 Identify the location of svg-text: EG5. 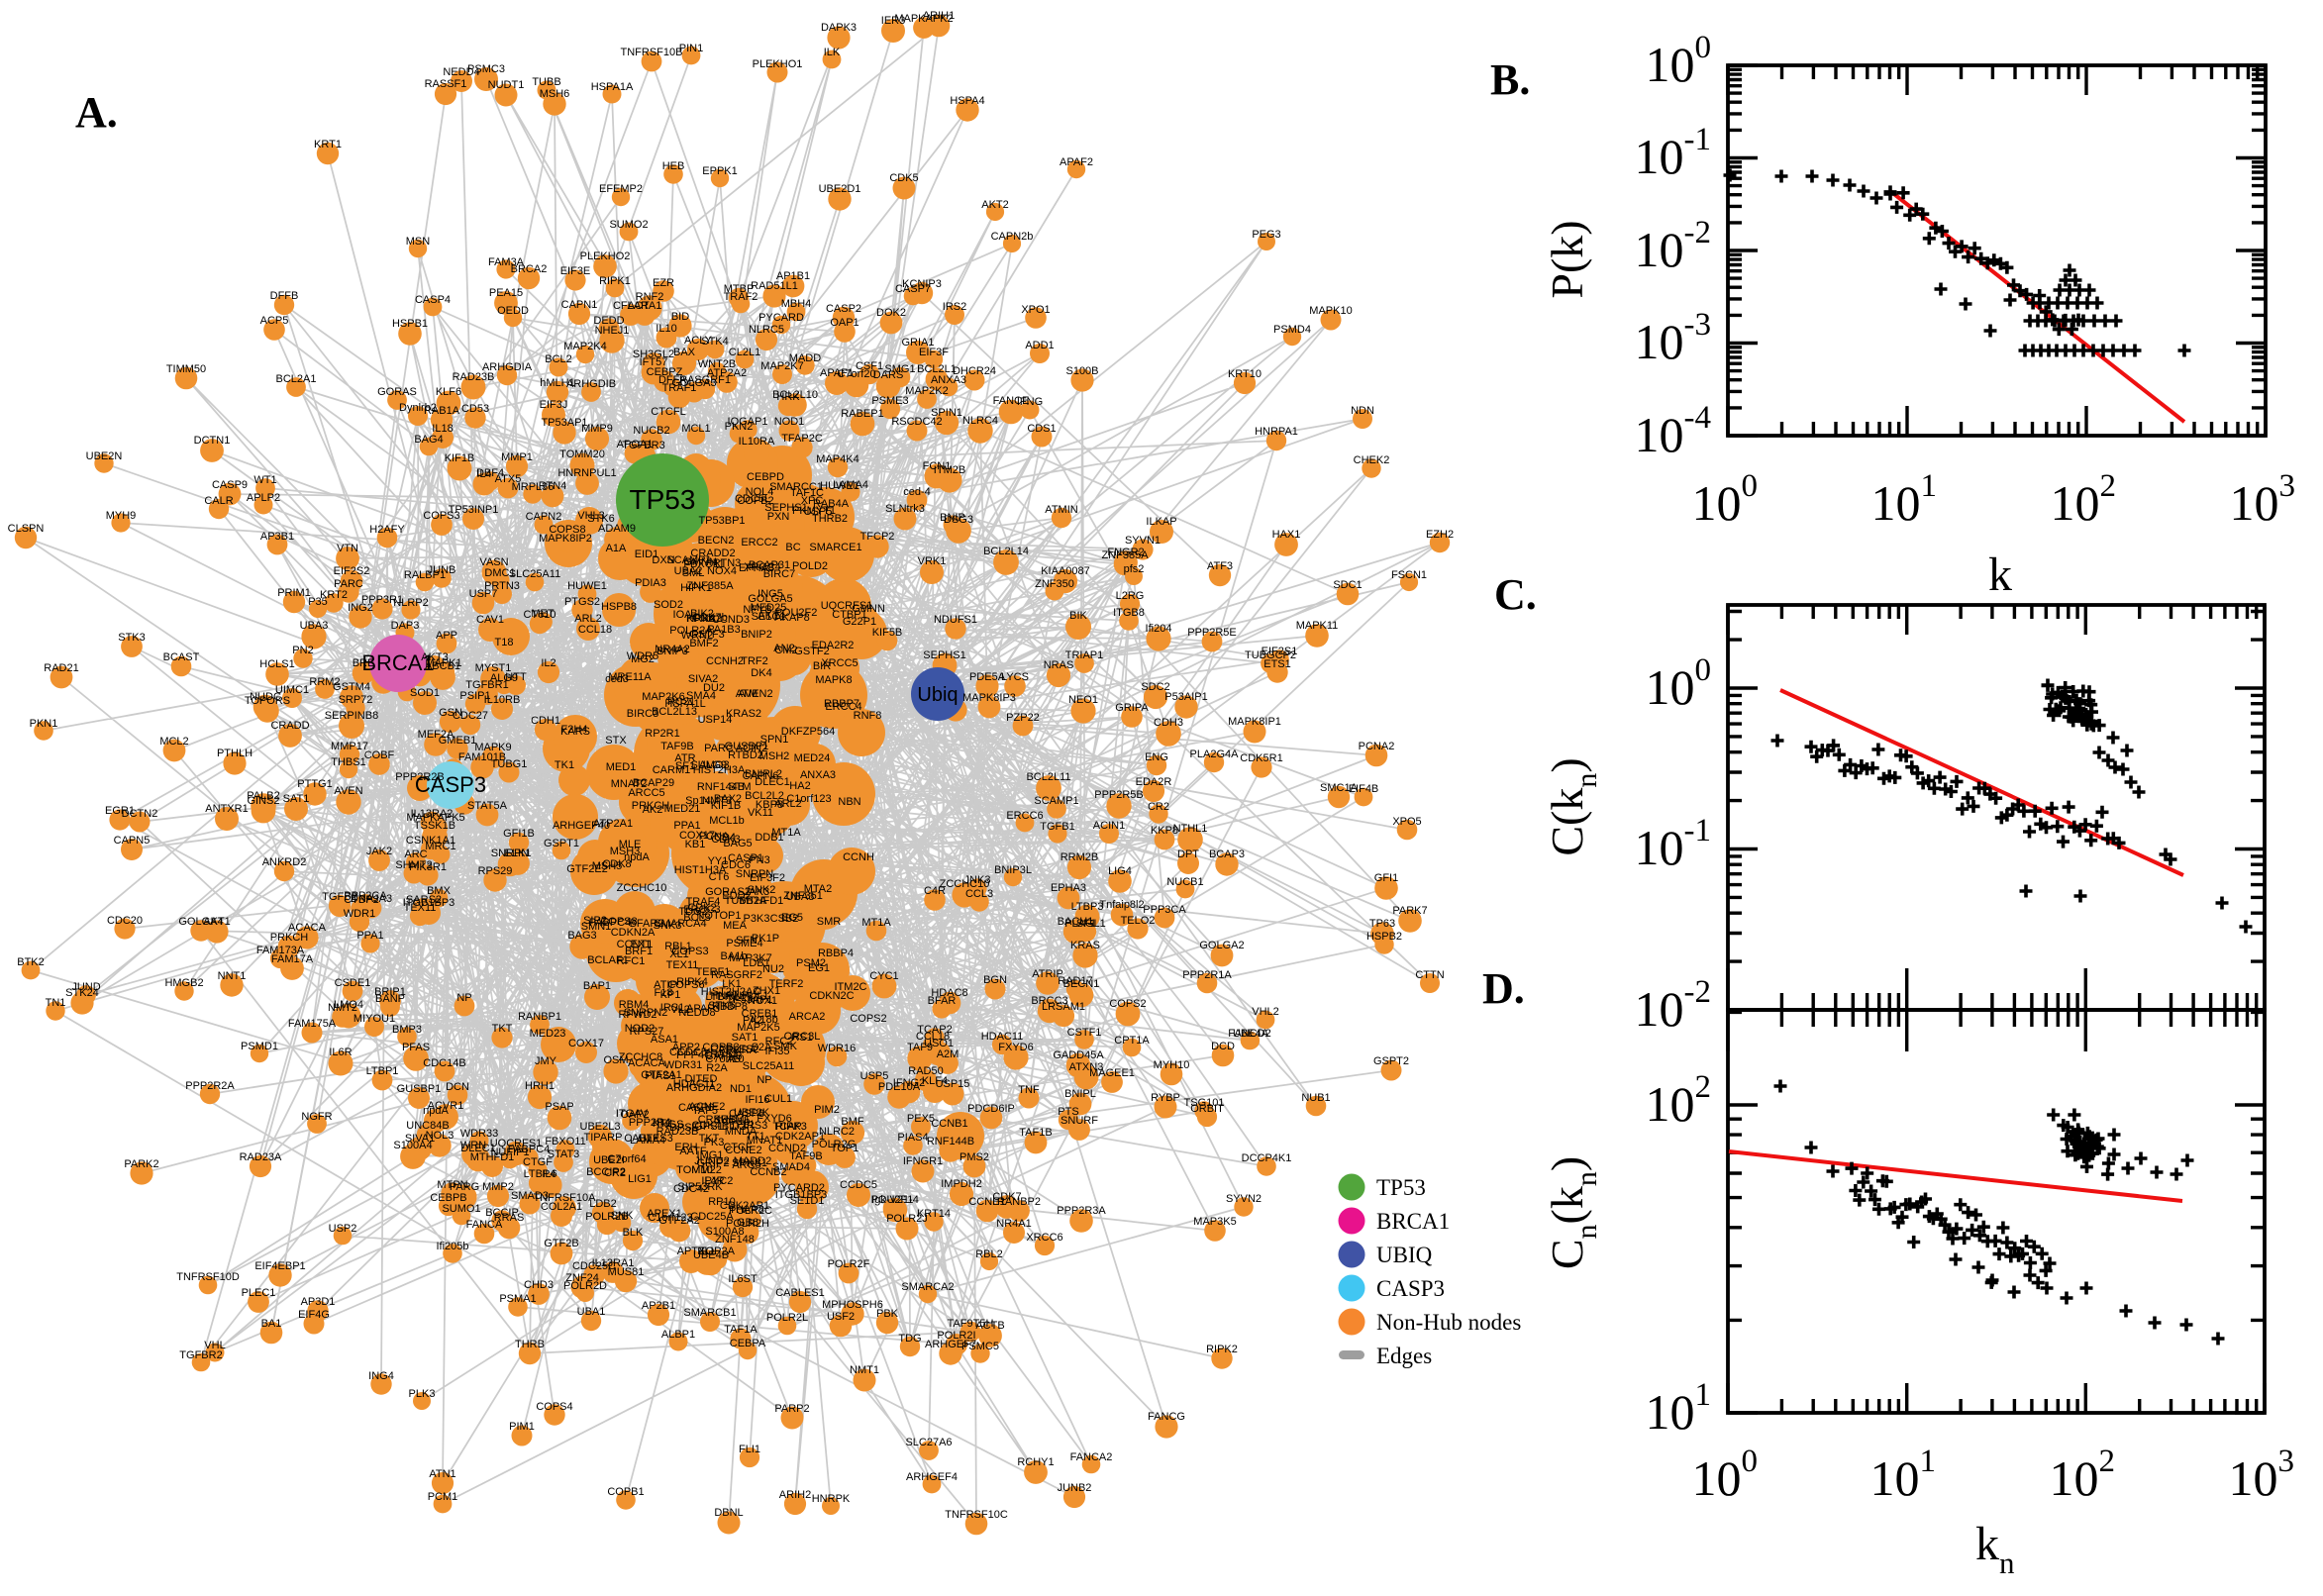
(792, 918).